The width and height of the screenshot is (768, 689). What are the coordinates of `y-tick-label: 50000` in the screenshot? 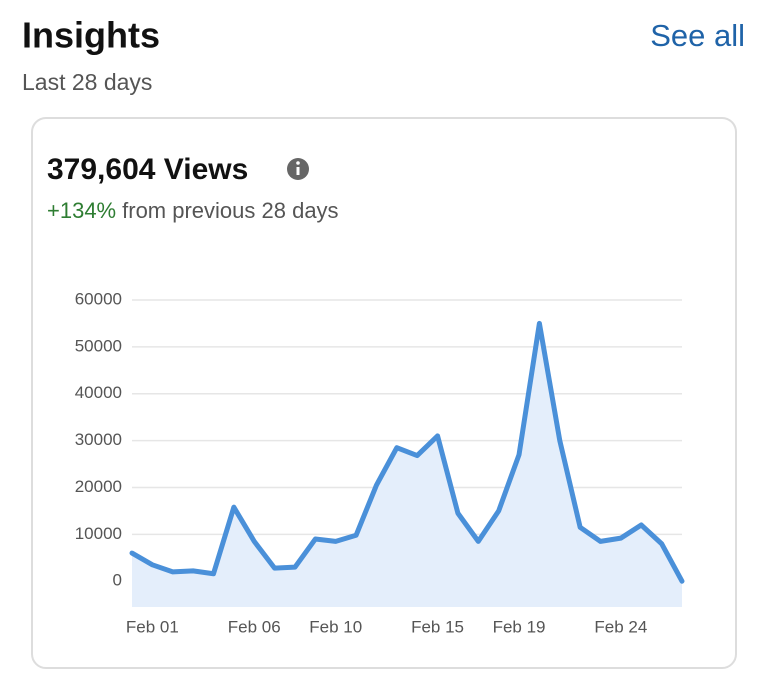 It's located at (98, 345).